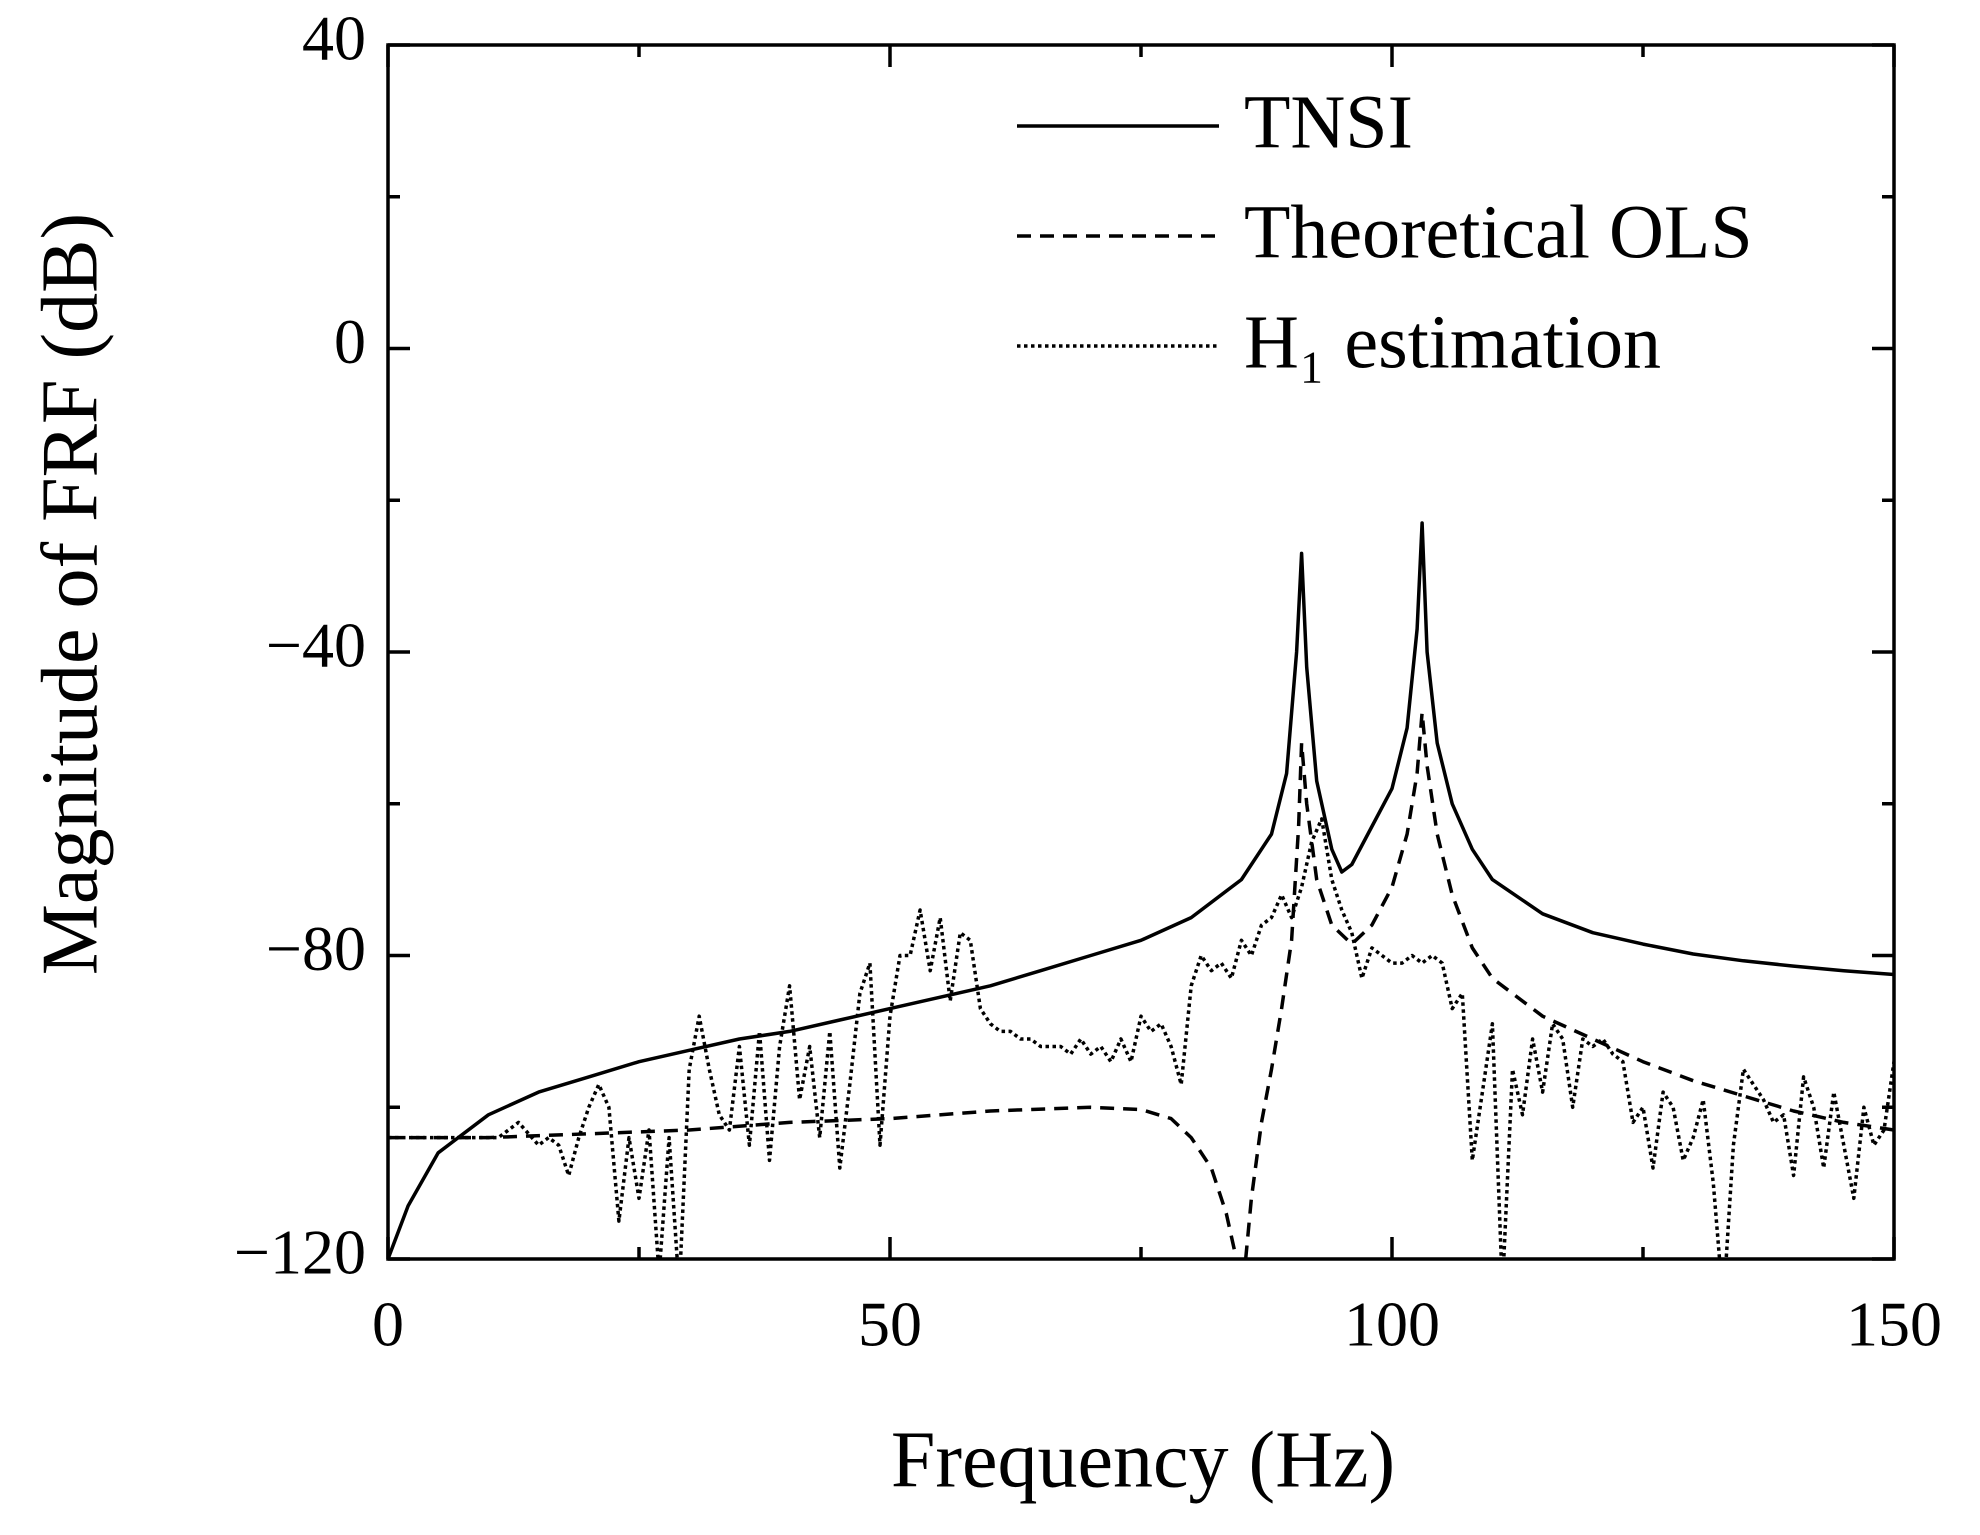 The width and height of the screenshot is (1980, 1535). What do you see at coordinates (70, 594) in the screenshot?
I see `y-axis-label: Magnitude of FRF (dB)` at bounding box center [70, 594].